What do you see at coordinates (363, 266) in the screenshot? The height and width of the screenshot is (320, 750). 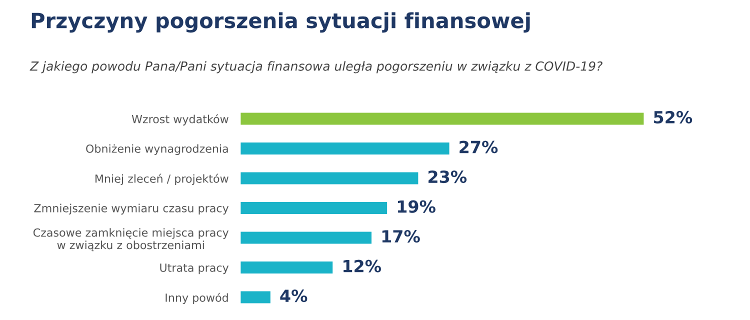 I see `data-label: 12%` at bounding box center [363, 266].